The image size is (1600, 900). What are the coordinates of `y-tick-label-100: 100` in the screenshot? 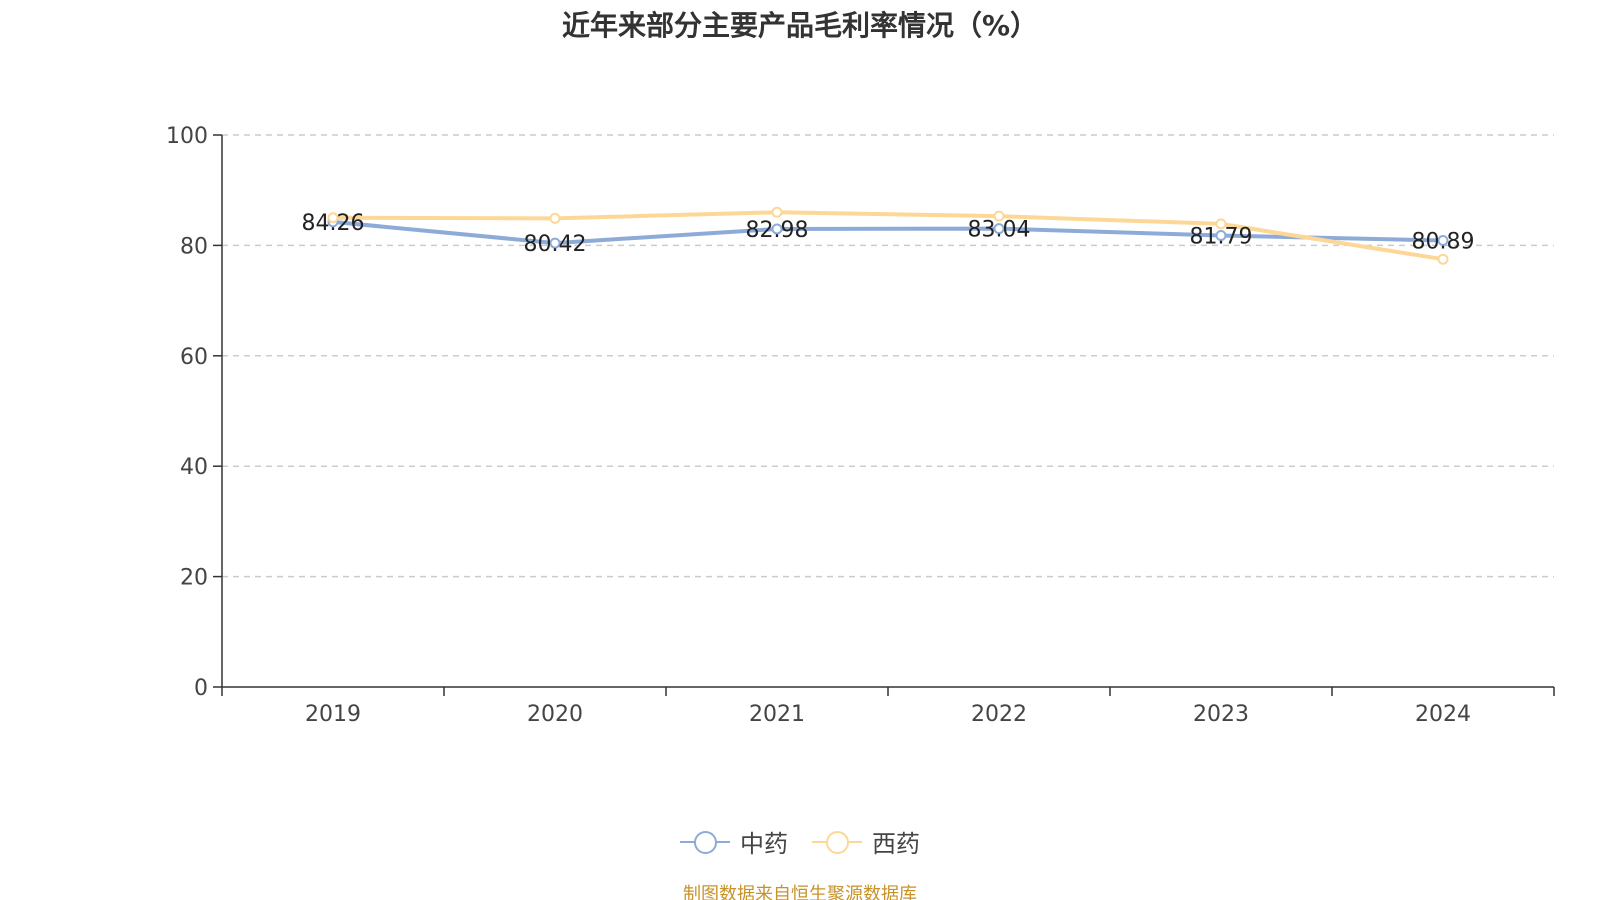 It's located at (187, 136).